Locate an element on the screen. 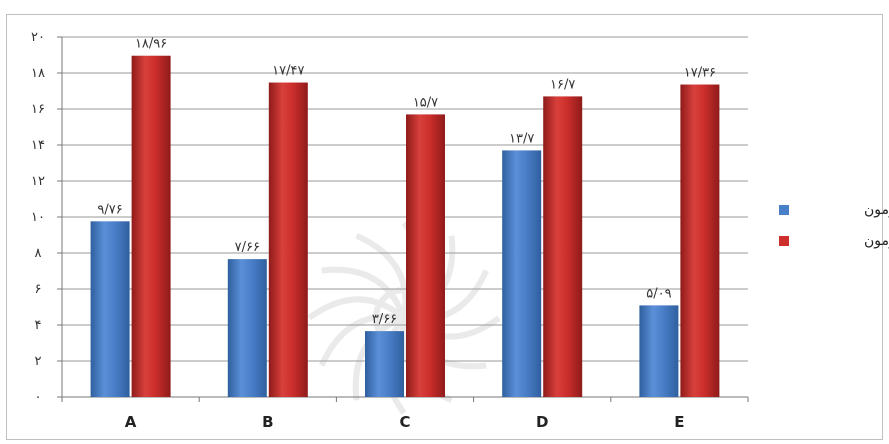 This screenshot has width=889, height=444. y-tick-label: ۲۰ is located at coordinates (38, 37).